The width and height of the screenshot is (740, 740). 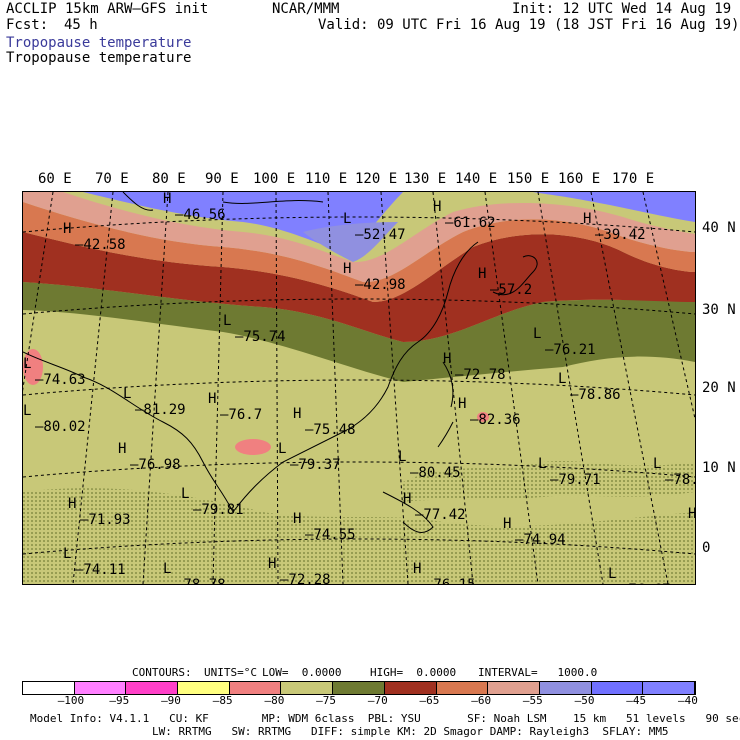 What do you see at coordinates (688, 701) in the screenshot?
I see `colorbar-tick-label: –40` at bounding box center [688, 701].